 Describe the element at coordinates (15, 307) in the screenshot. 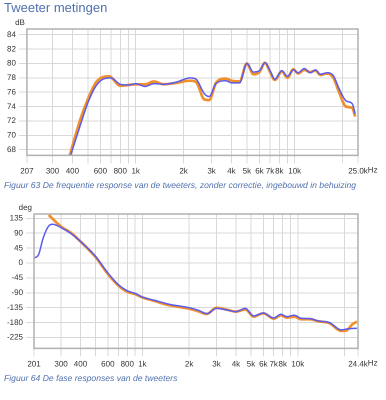

I see `y-tick-label: -135` at that location.